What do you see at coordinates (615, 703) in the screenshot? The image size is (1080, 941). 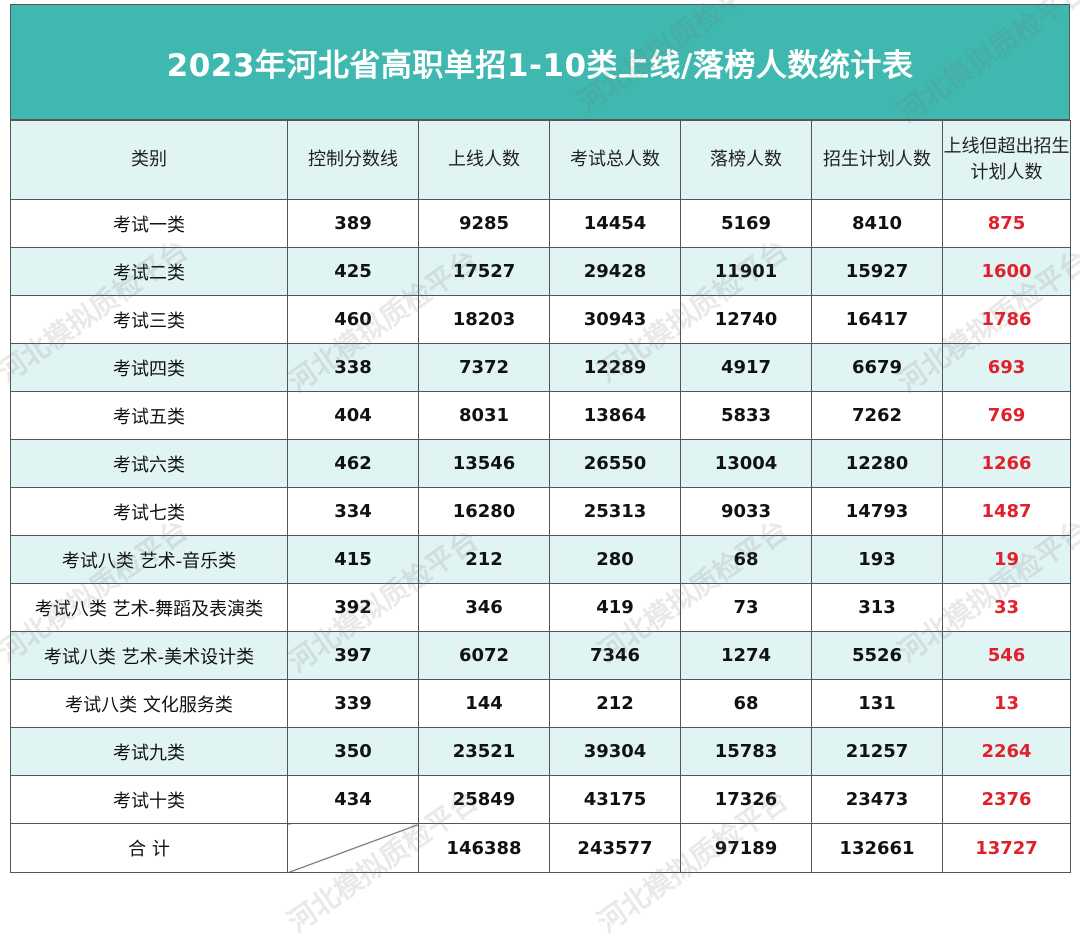 I see `cell-total: 212` at bounding box center [615, 703].